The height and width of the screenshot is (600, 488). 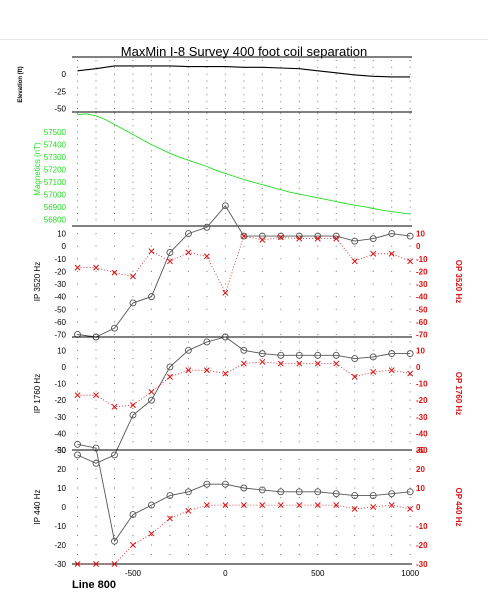 What do you see at coordinates (60, 450) in the screenshot?
I see `panel4-ytick-label: -50` at bounding box center [60, 450].